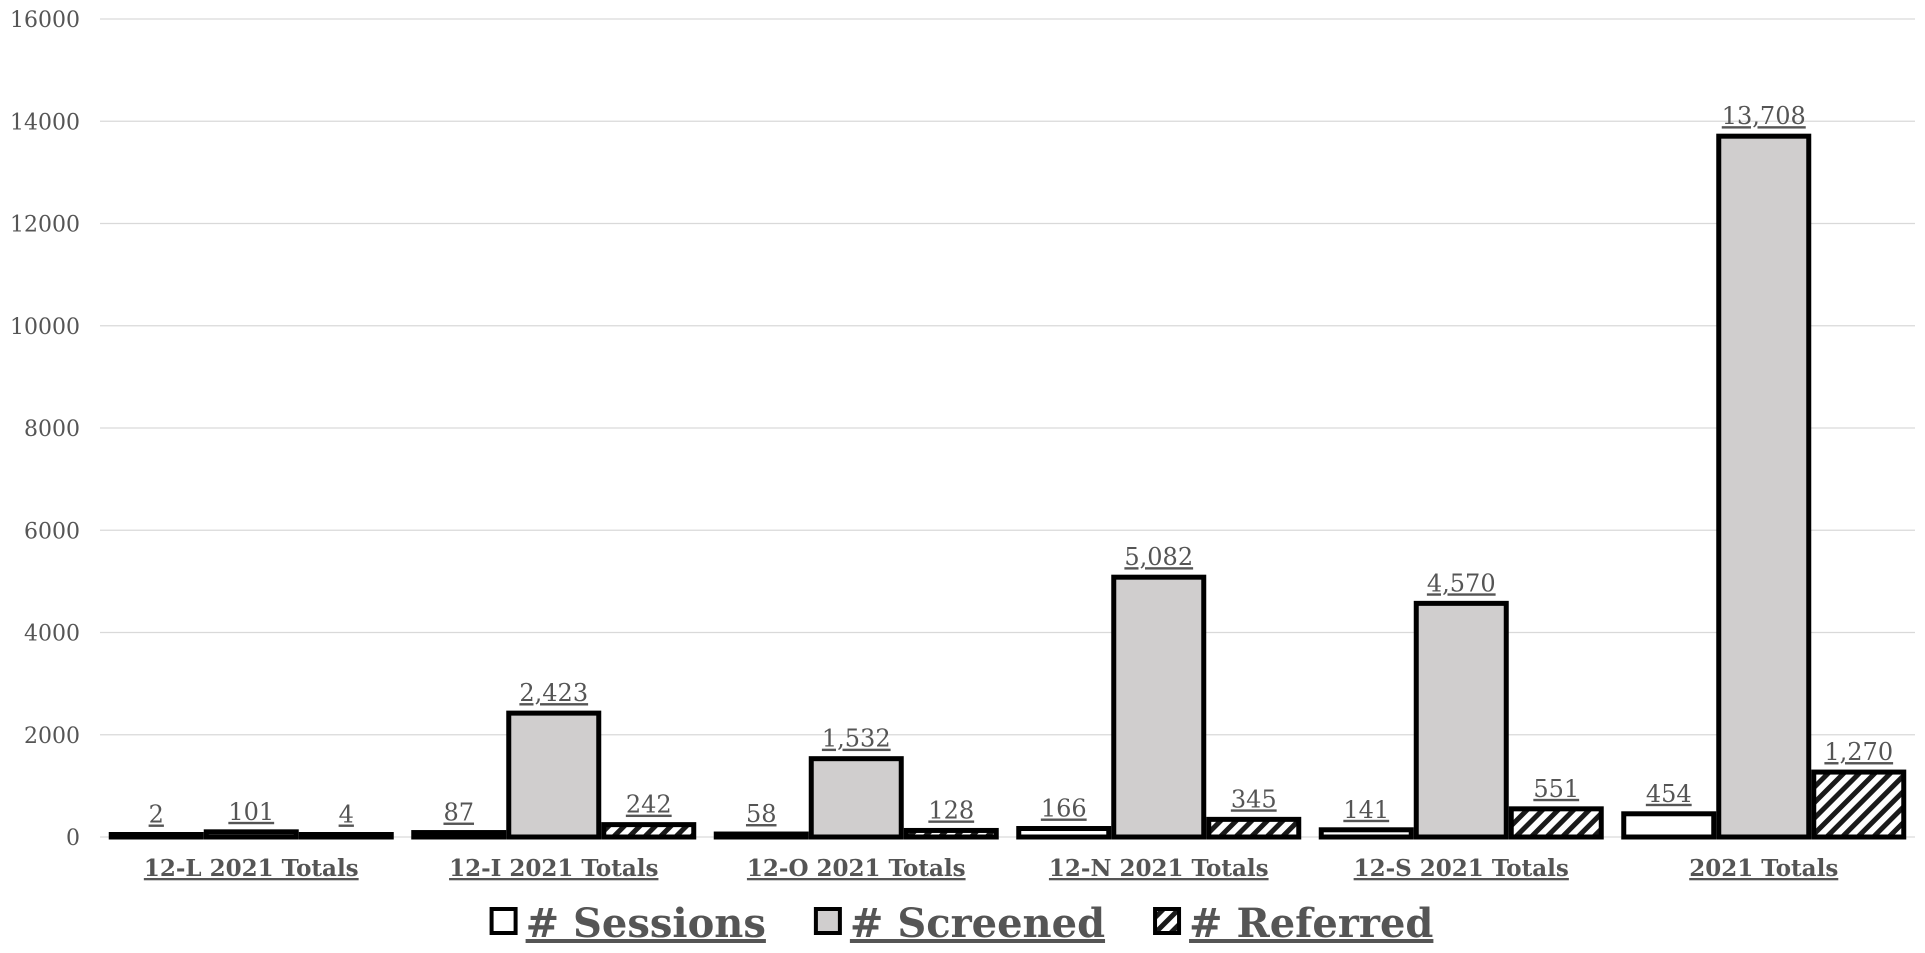 The width and height of the screenshot is (1925, 953). What do you see at coordinates (856, 868) in the screenshot?
I see `x-tick-label: 12-O 2021 Totals` at bounding box center [856, 868].